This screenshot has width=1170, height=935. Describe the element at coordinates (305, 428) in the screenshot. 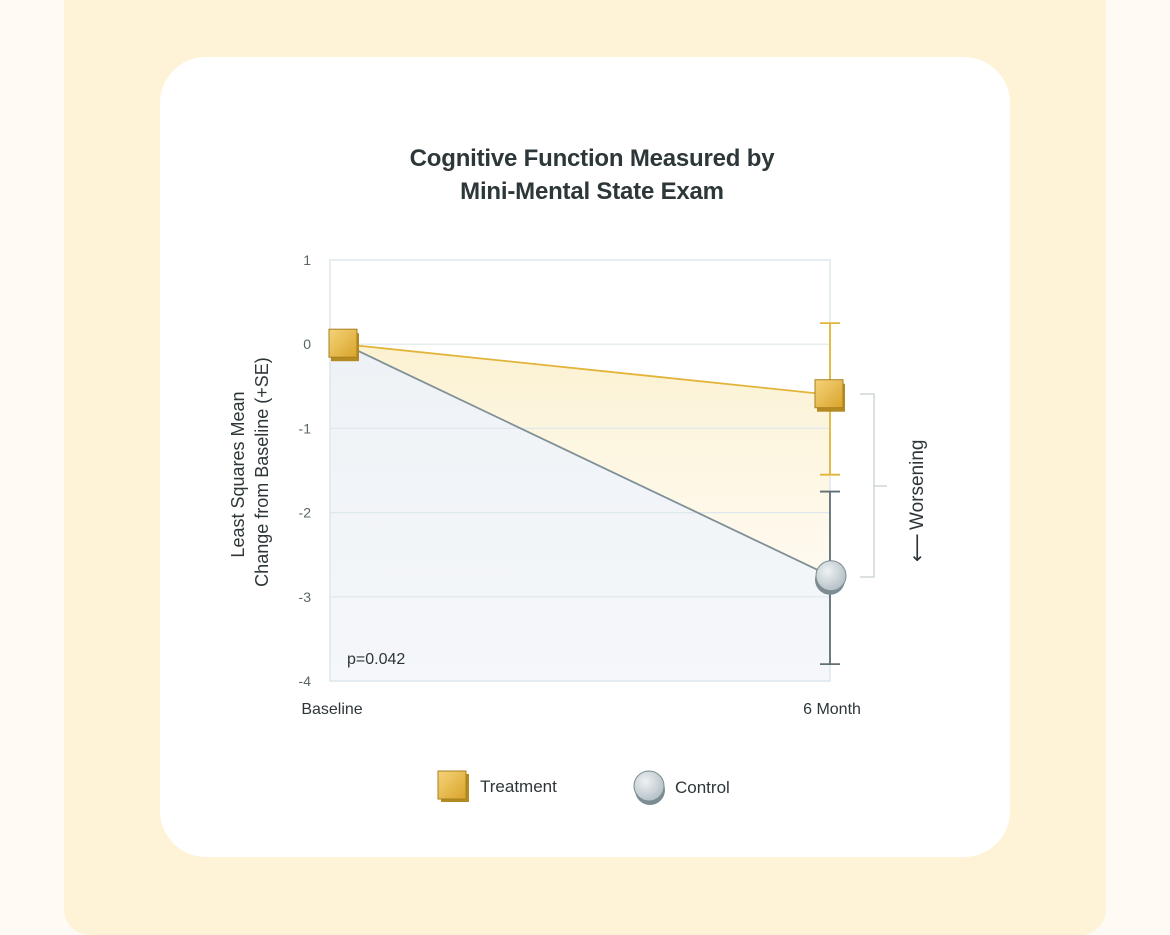

I see `y-tick-label: -1` at that location.